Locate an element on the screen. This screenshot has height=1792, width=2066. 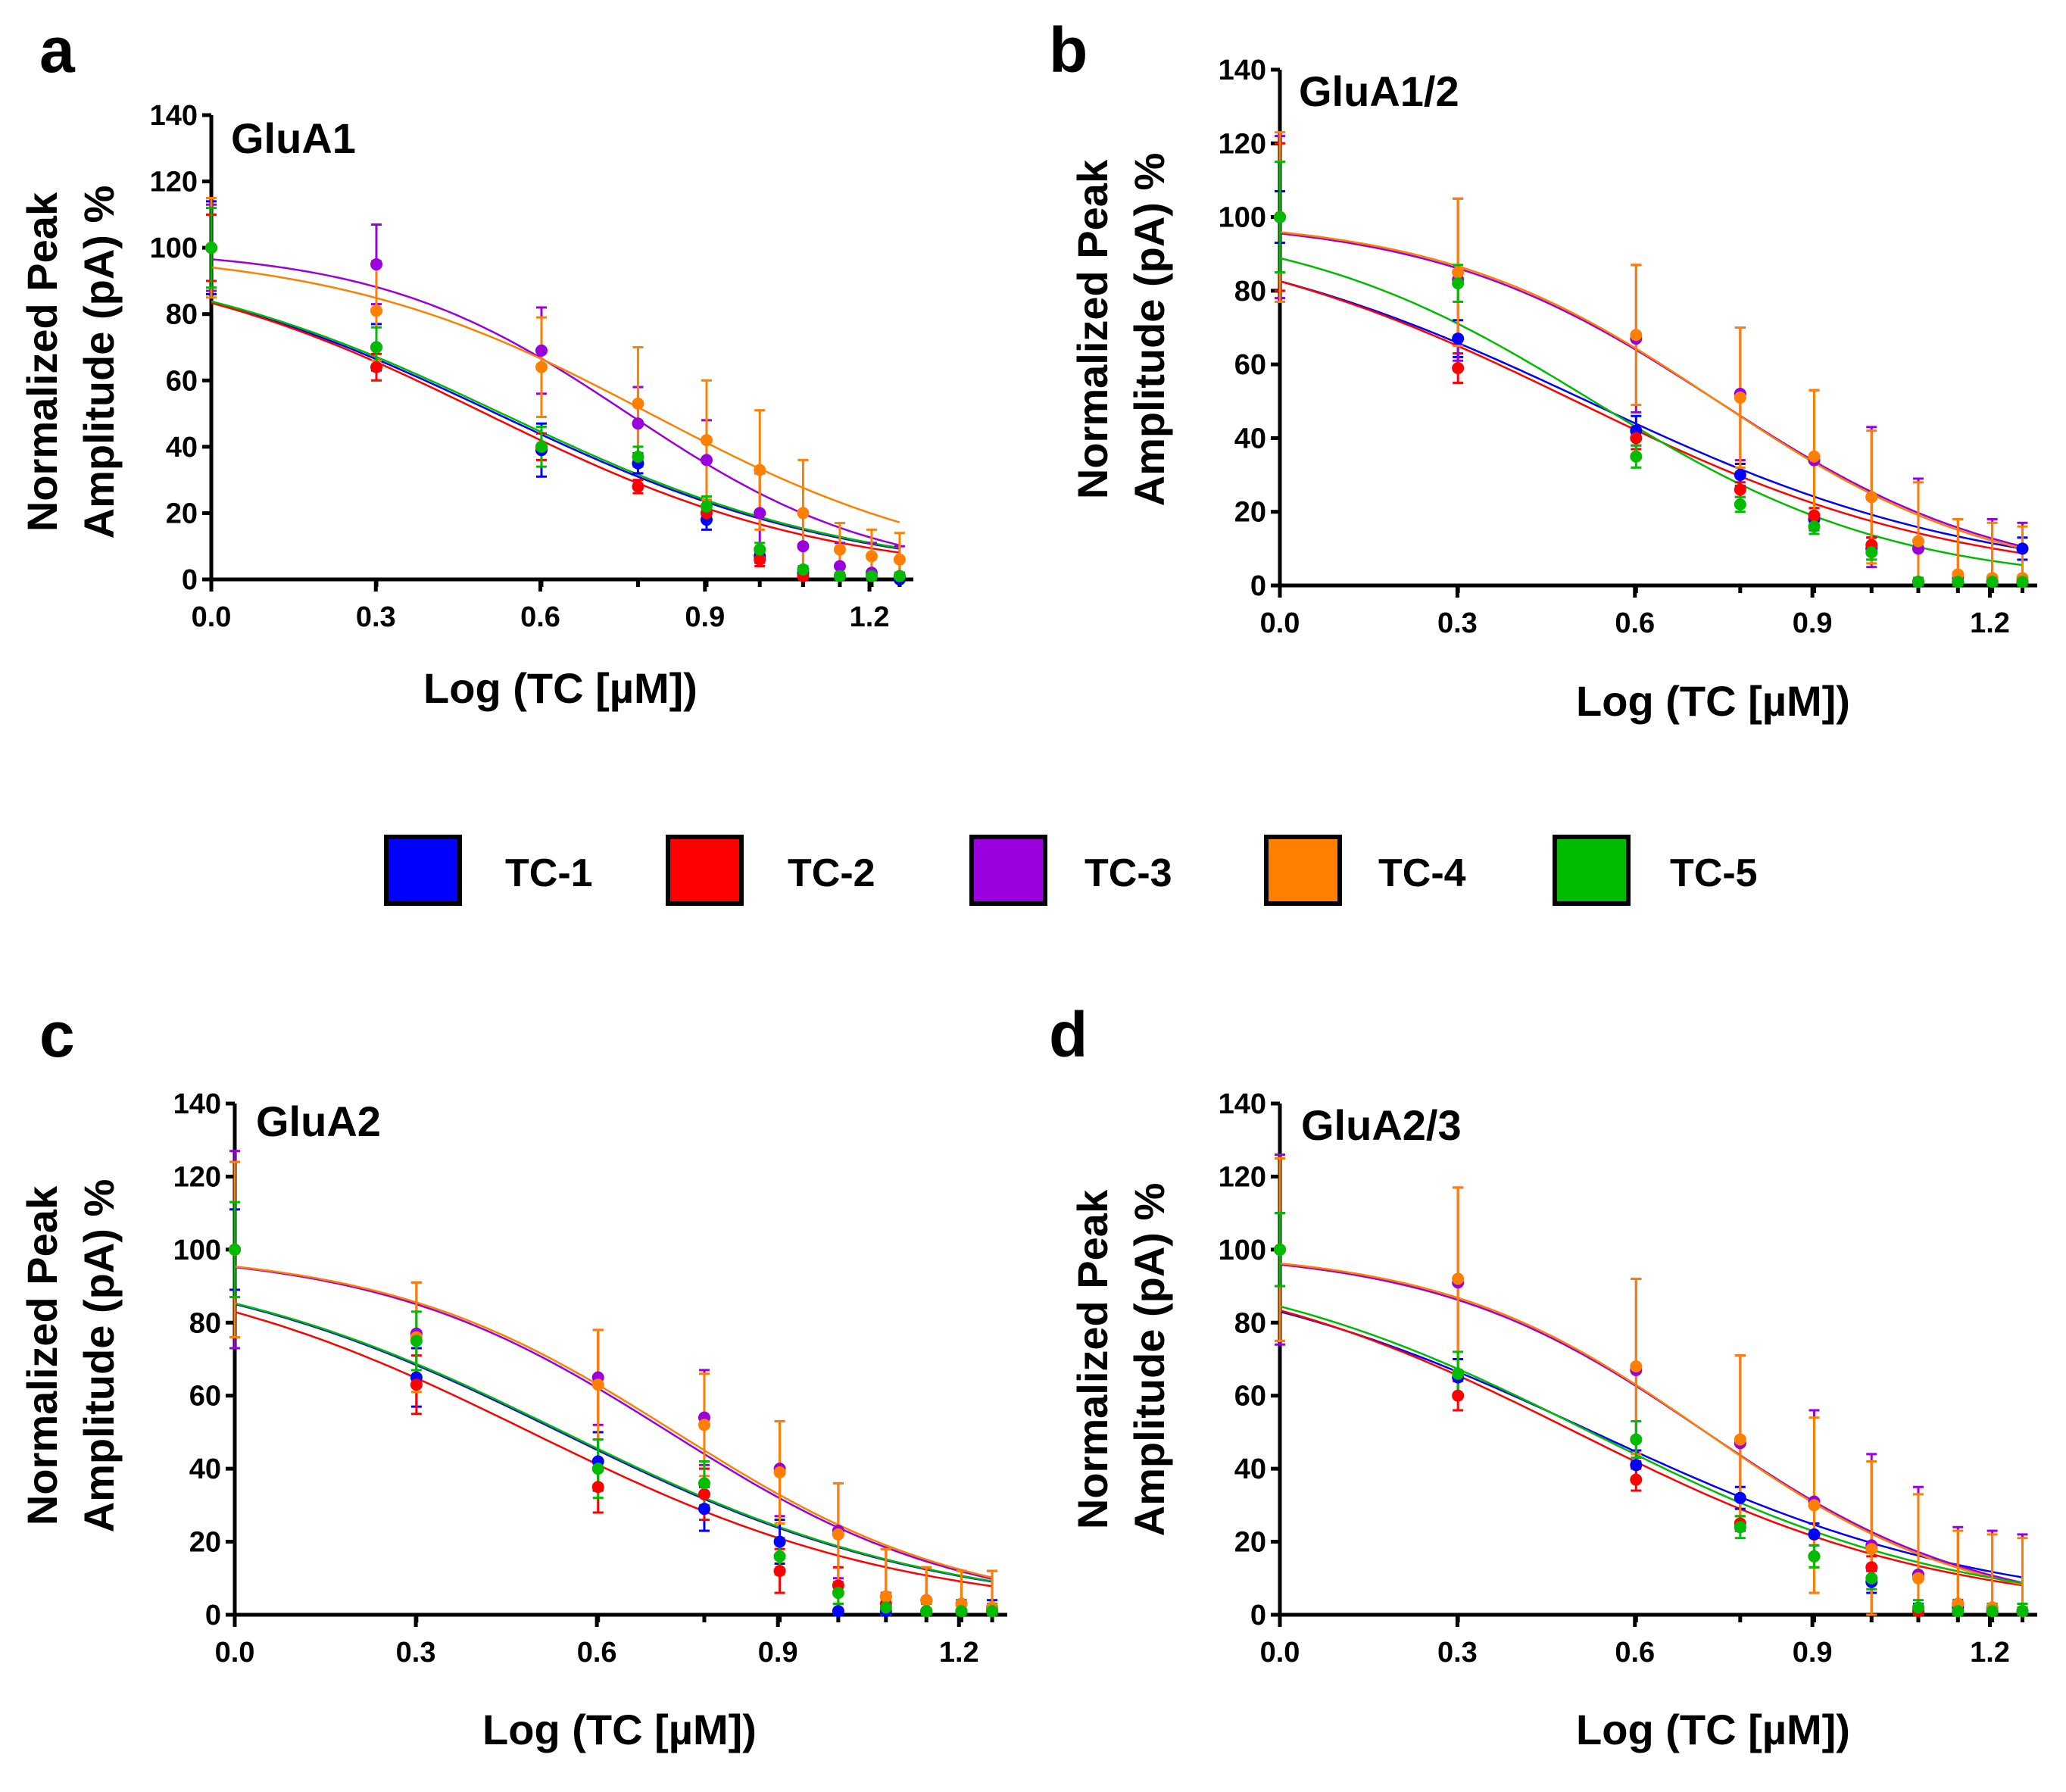
legend: TC-1 TC-2 TC-3 TC-4 TC-5 is located at coordinates (1071, 870).